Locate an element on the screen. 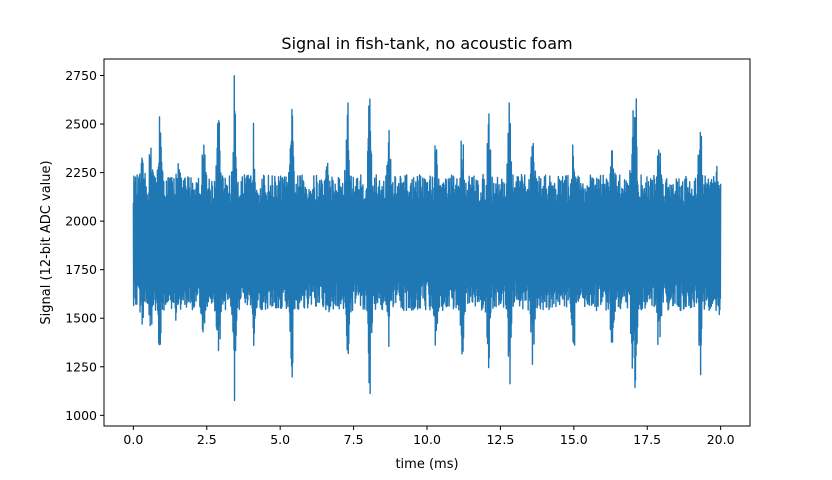 The width and height of the screenshot is (832, 480). y-tick-label: 2750 is located at coordinates (81, 75).